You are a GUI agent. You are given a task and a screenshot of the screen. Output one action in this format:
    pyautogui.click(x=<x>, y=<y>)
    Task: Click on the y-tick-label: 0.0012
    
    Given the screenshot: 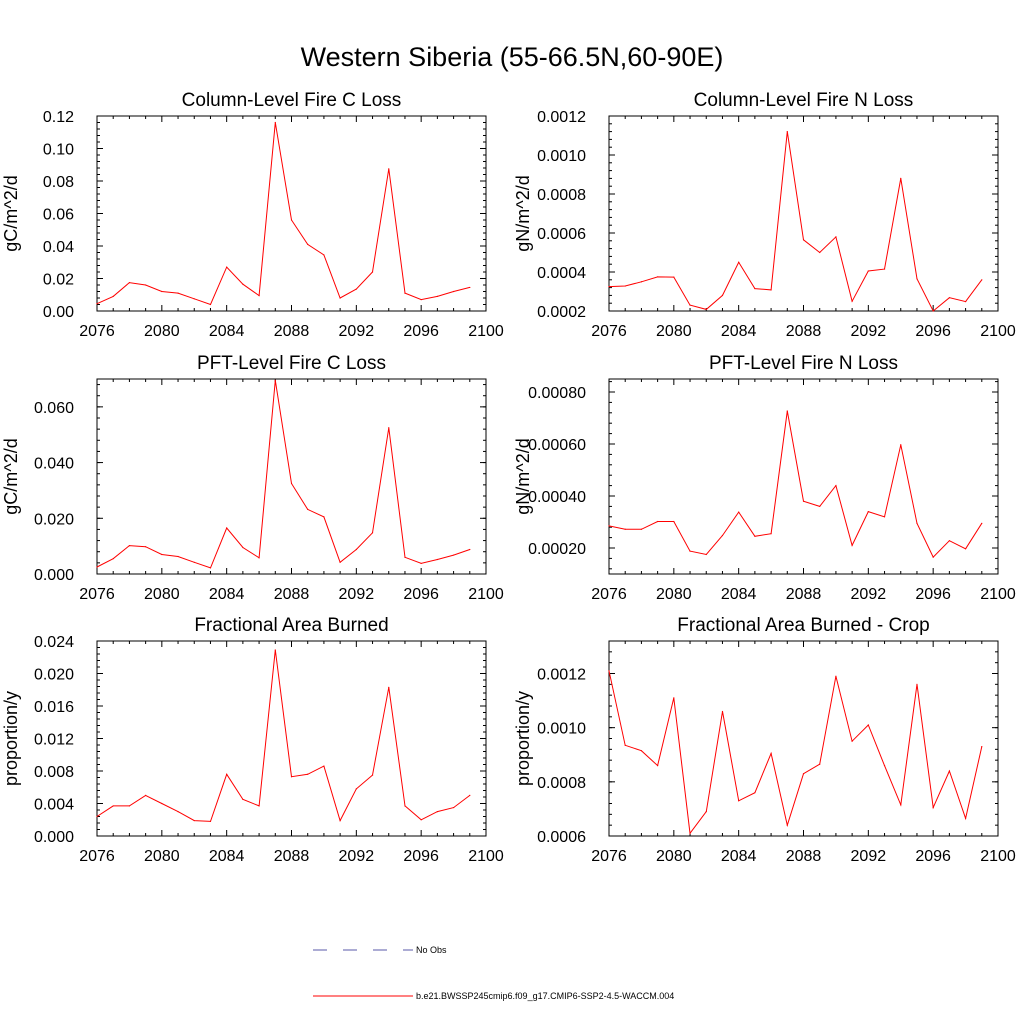 What is the action you would take?
    pyautogui.click(x=561, y=675)
    